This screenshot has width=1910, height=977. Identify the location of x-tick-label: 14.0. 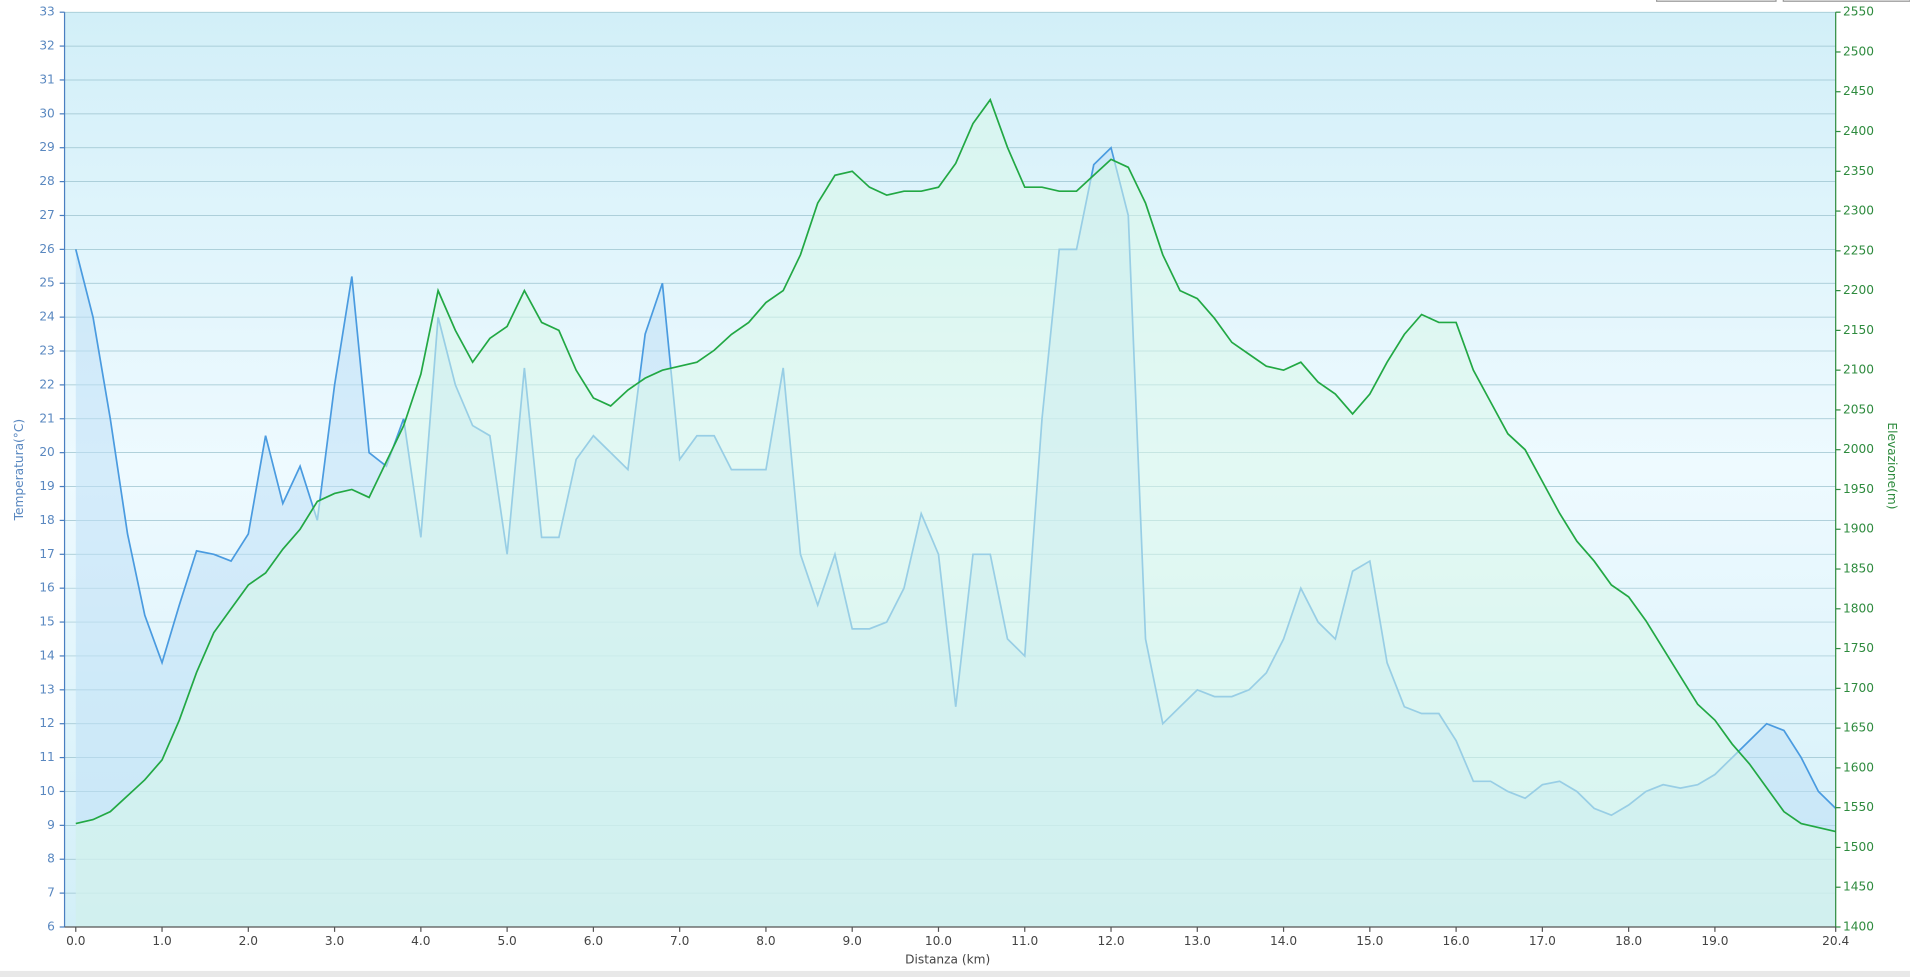
(1283, 941).